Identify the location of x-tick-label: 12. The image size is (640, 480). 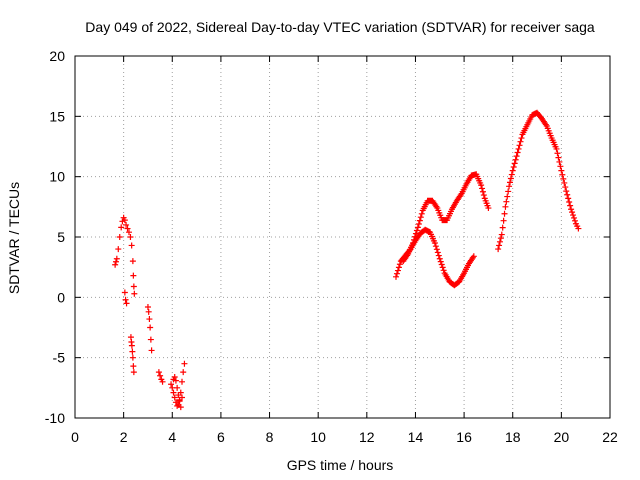
(367, 437).